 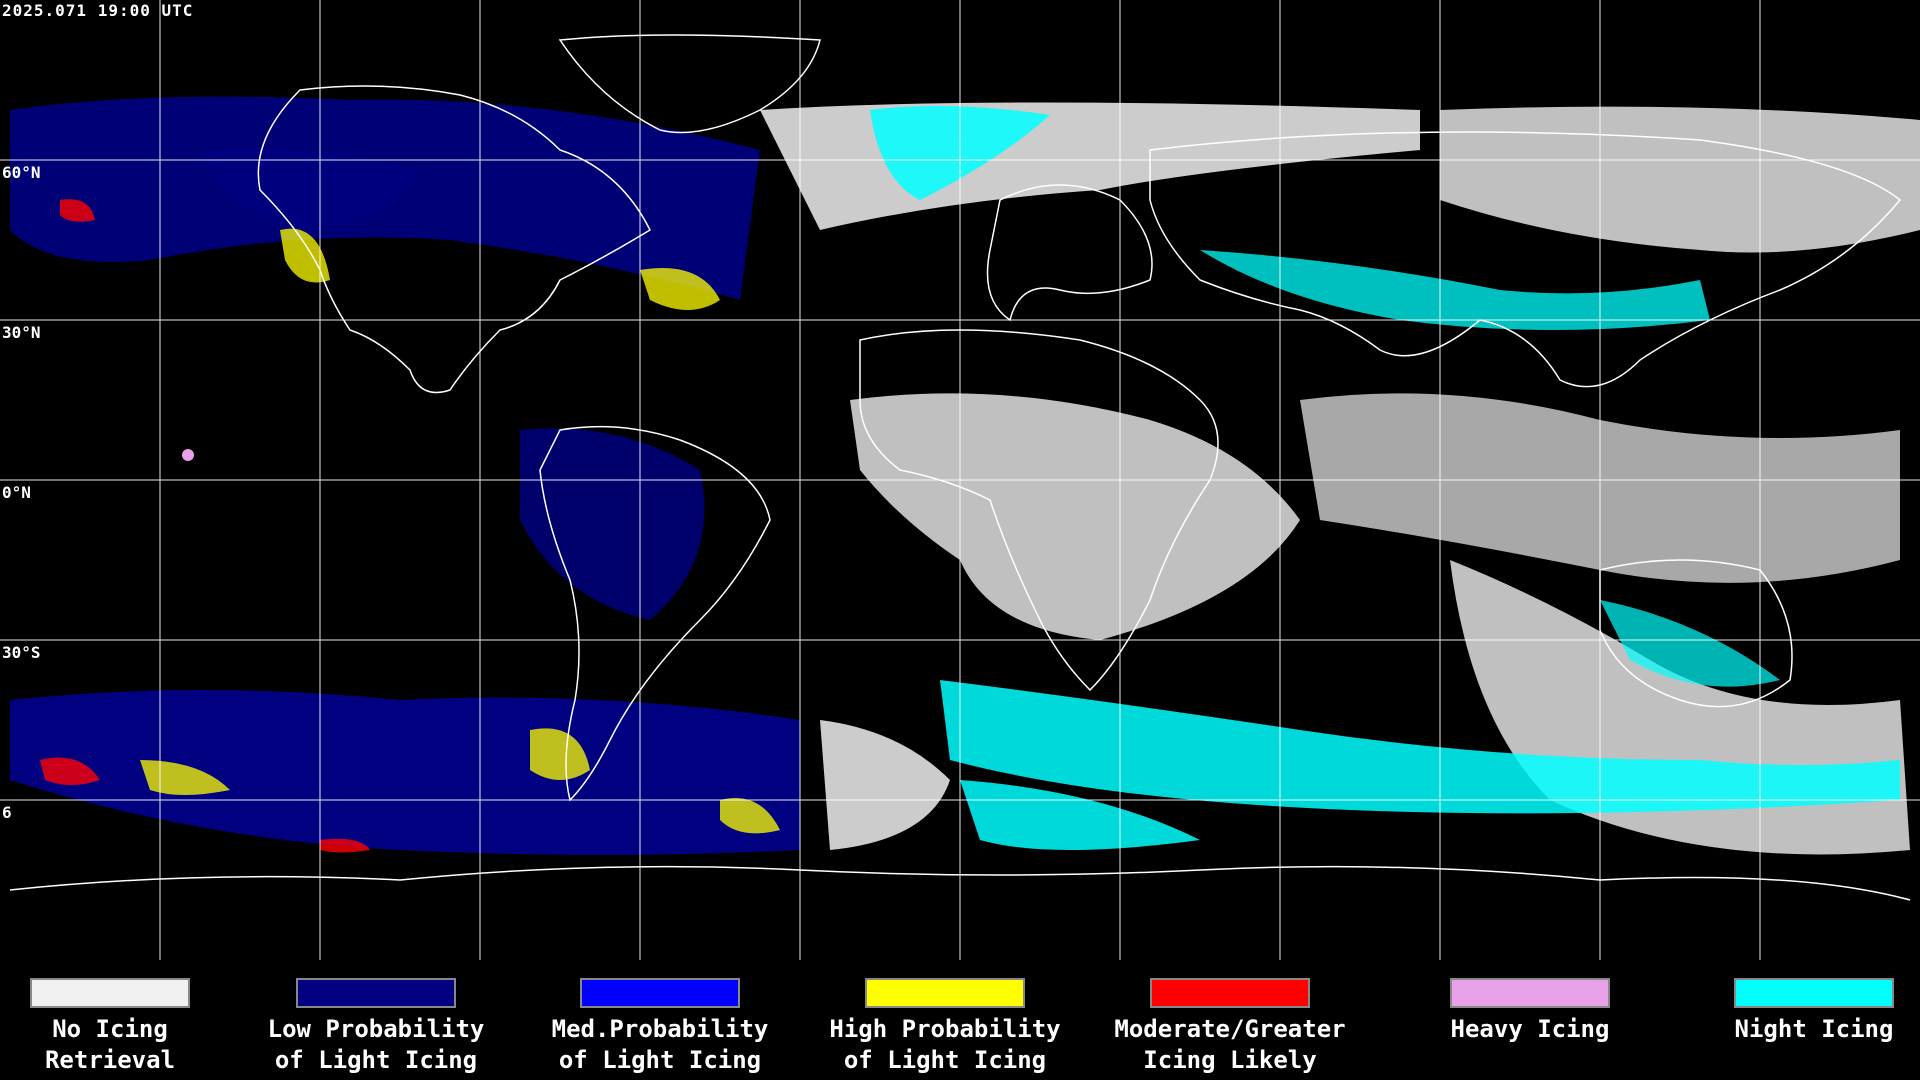 I want to click on legend-item-high-probability: High Probability of Light Icing, so click(x=945, y=1027).